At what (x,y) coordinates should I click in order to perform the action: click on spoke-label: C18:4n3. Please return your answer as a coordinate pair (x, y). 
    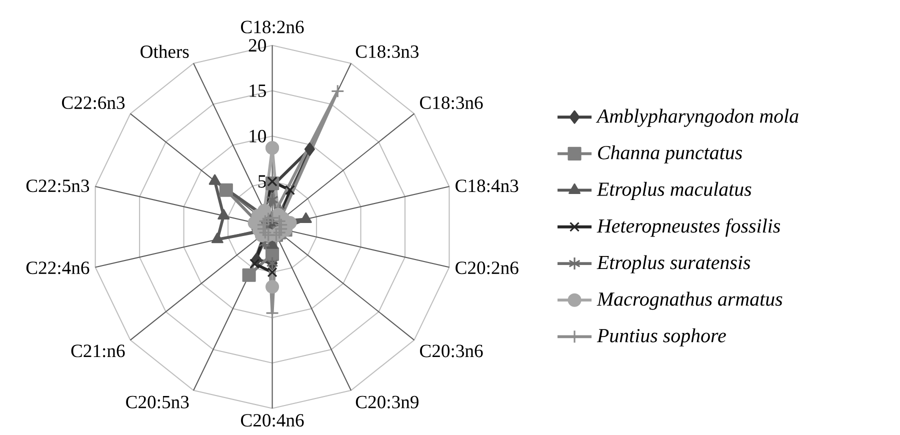
    Looking at the image, I should click on (487, 186).